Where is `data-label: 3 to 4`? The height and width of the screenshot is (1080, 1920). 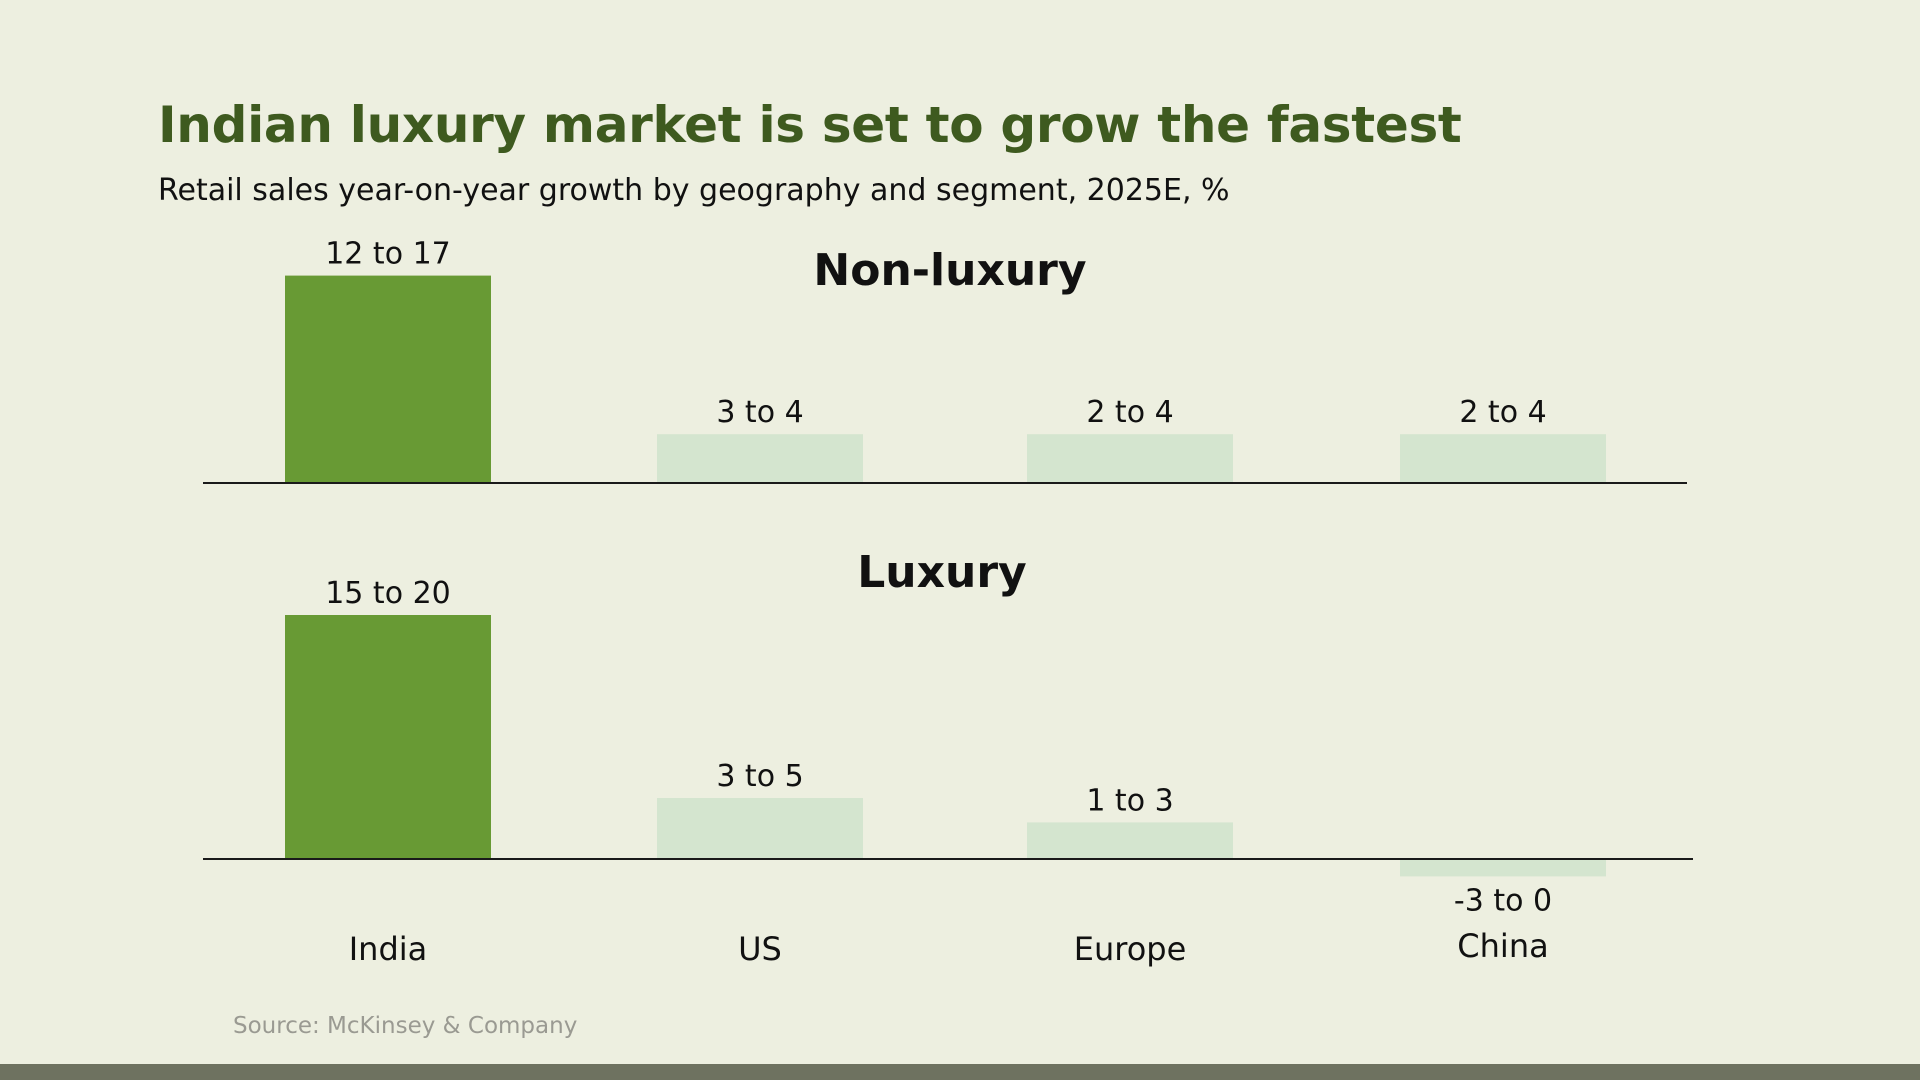
data-label: 3 to 4 is located at coordinates (759, 412).